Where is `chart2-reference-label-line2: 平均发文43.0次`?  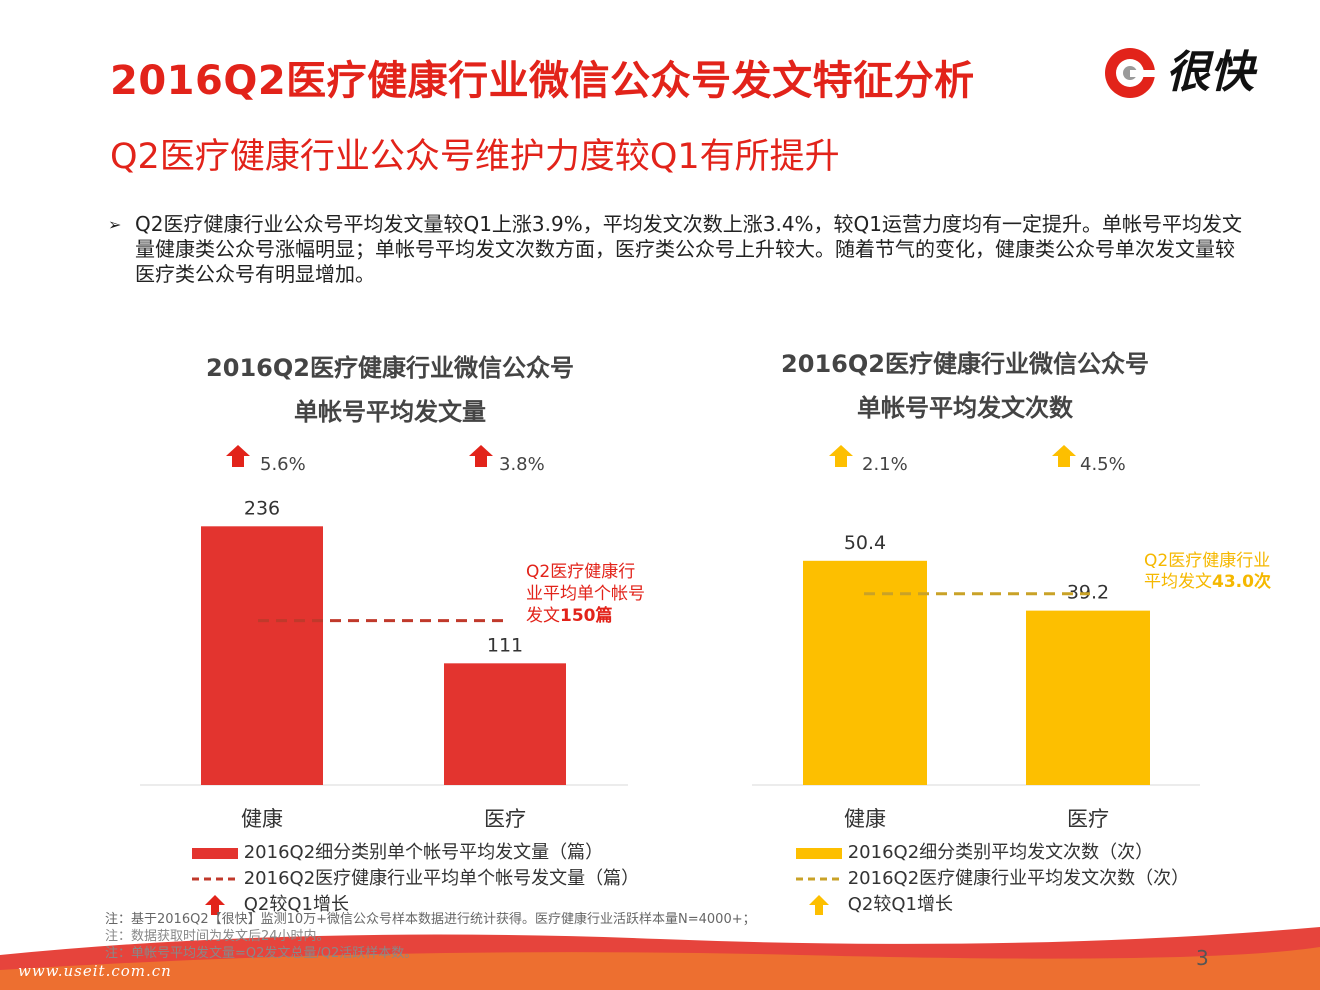 chart2-reference-label-line2: 平均发文43.0次 is located at coordinates (1207, 581).